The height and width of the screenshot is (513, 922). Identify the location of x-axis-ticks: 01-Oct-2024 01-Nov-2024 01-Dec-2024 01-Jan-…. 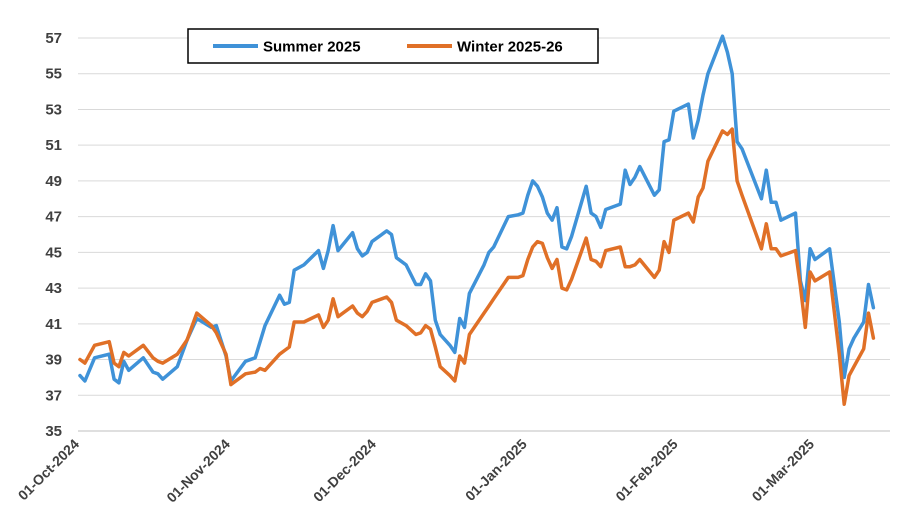
(416, 471).